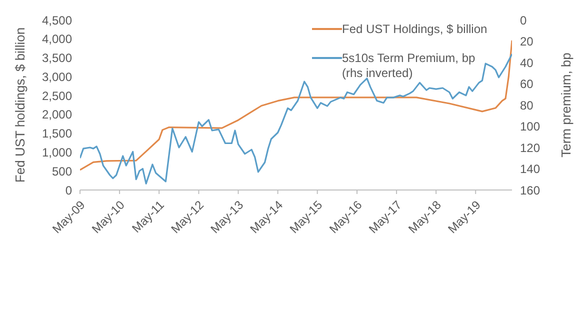 Image resolution: width=582 pixels, height=317 pixels. I want to click on y-tick-label: 3,000, so click(57, 77).